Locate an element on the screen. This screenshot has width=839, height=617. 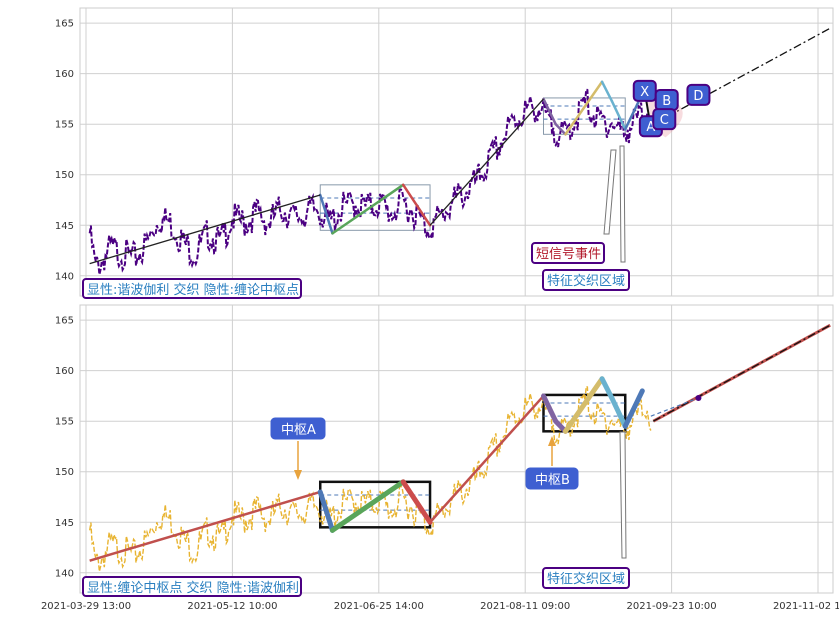
bottom-annotations is located at coordinates (460, 495).